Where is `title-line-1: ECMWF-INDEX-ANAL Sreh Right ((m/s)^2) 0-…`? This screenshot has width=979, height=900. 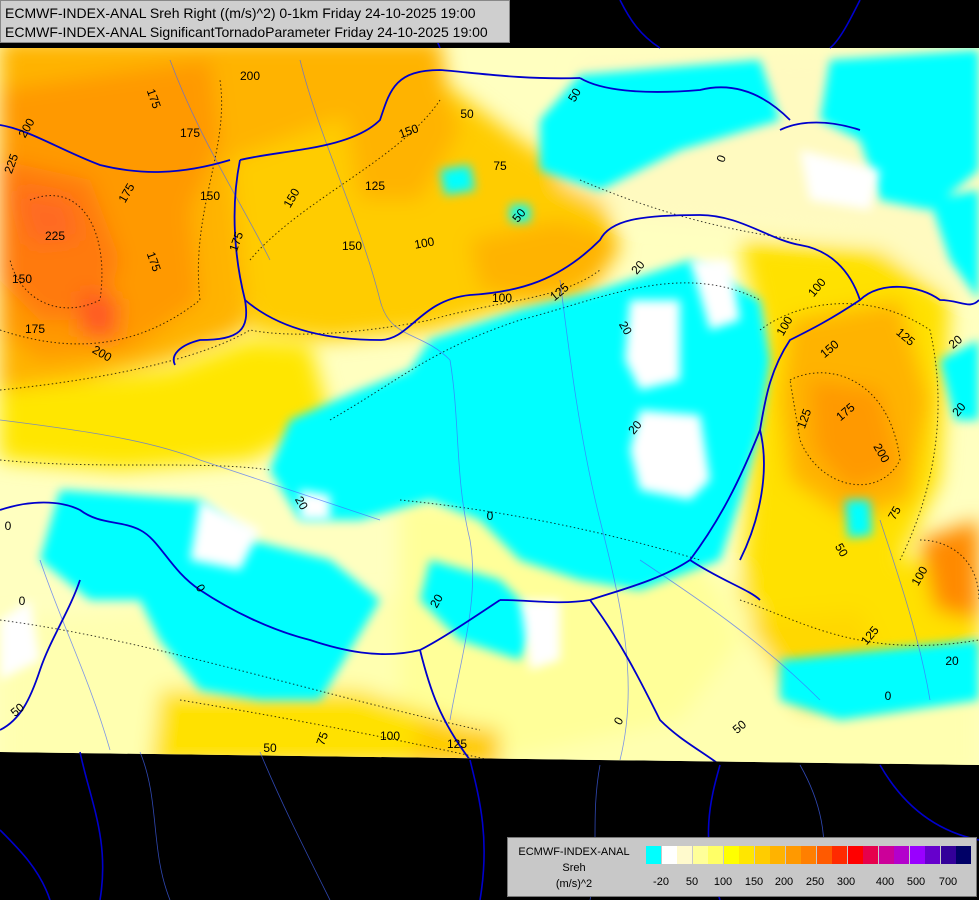
title-line-1: ECMWF-INDEX-ANAL Sreh Right ((m/s)^2) 0-… is located at coordinates (240, 13).